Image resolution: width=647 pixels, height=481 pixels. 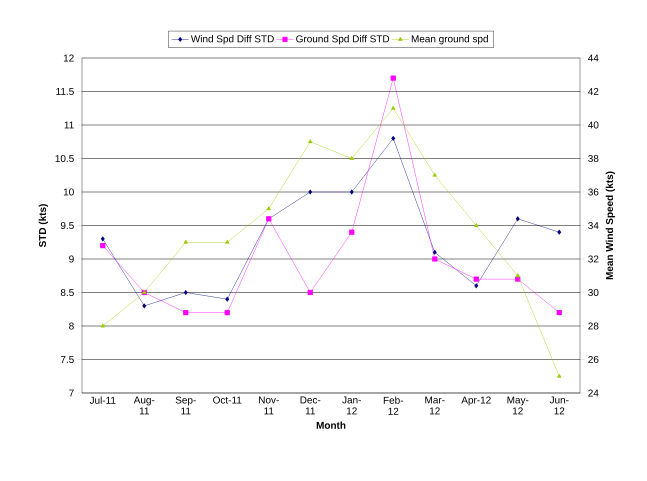 I want to click on x-tick-label: Aug-11, so click(x=144, y=405).